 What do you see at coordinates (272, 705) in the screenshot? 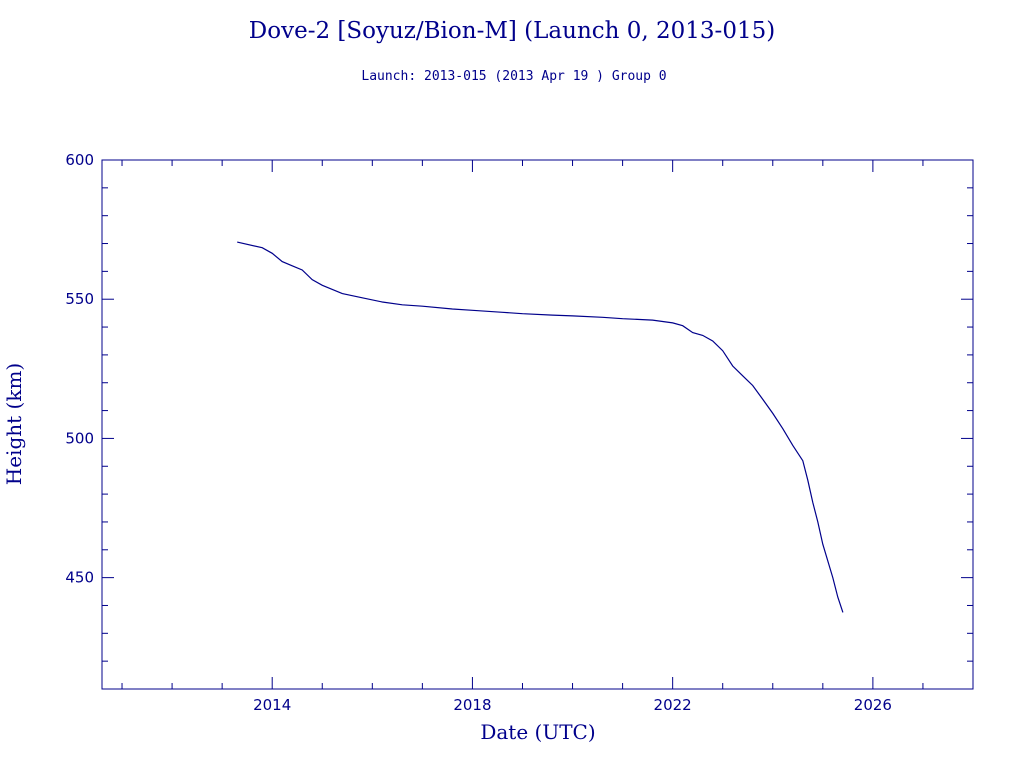
I see `x-tick-label: 2014` at bounding box center [272, 705].